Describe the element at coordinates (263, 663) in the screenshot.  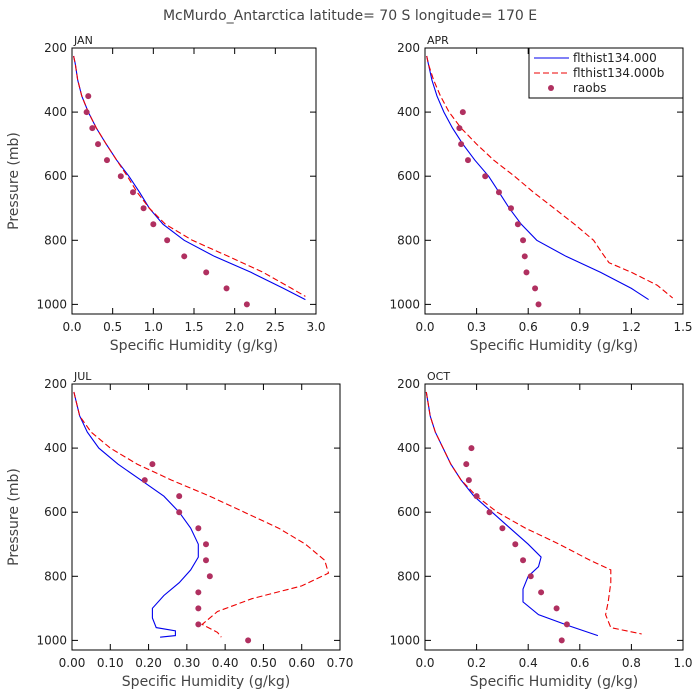
I see `x-tick-label: 0.50` at that location.